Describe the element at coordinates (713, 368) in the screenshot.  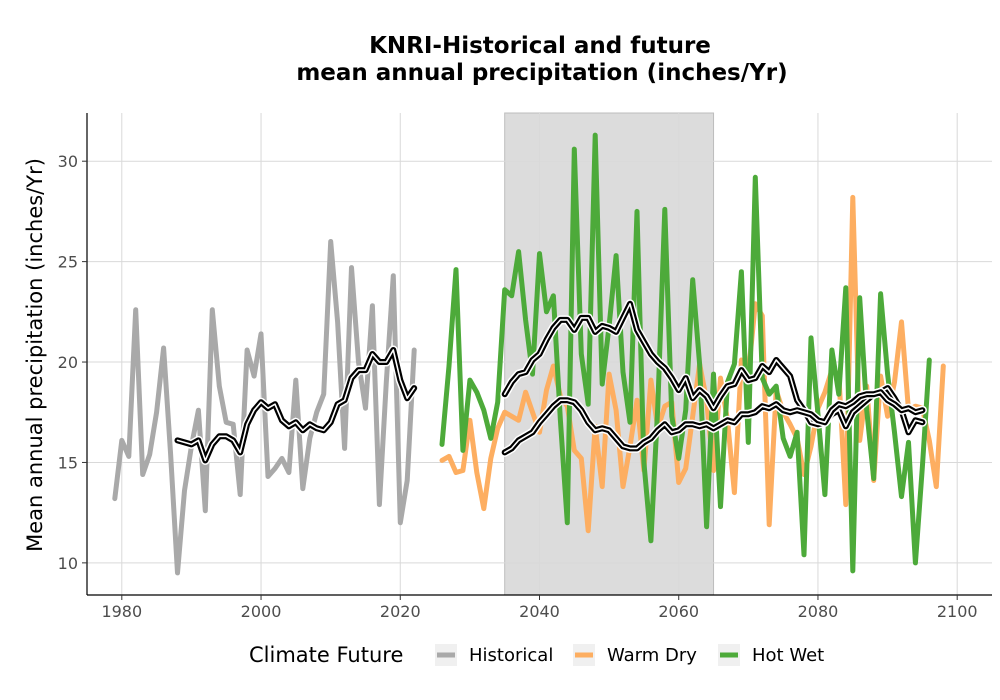
I see `series-4-smoothed-core` at that location.